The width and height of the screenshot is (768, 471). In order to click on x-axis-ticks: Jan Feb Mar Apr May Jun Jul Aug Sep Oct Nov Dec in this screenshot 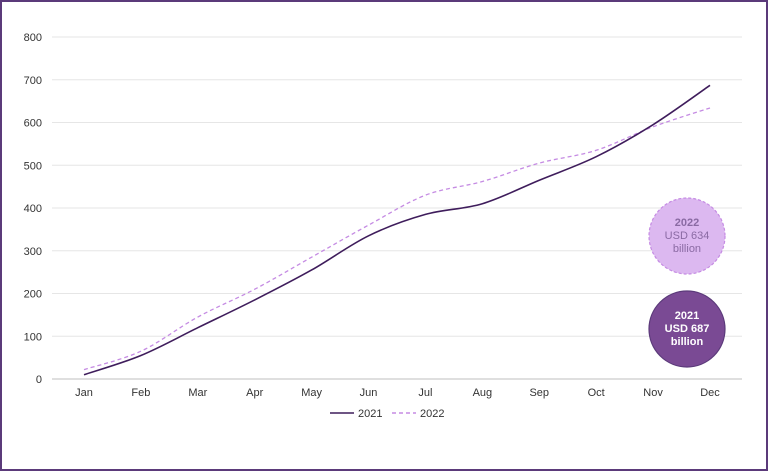, I will do `click(397, 393)`.